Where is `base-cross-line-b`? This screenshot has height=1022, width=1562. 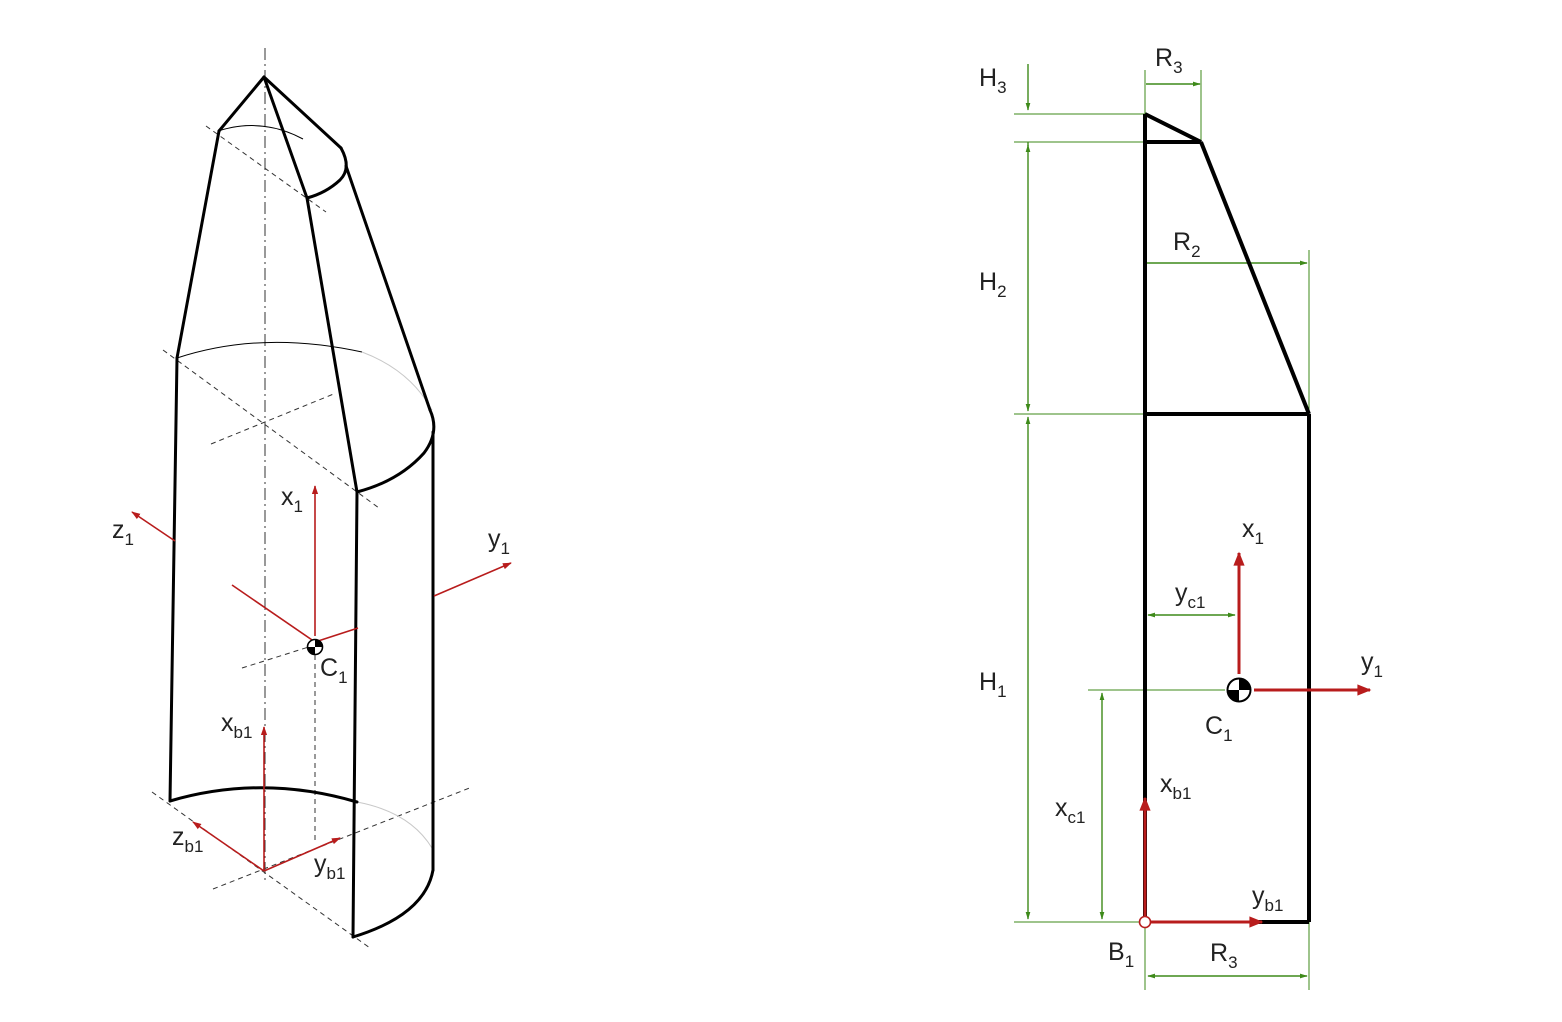
base-cross-line-b is located at coordinates (342, 838).